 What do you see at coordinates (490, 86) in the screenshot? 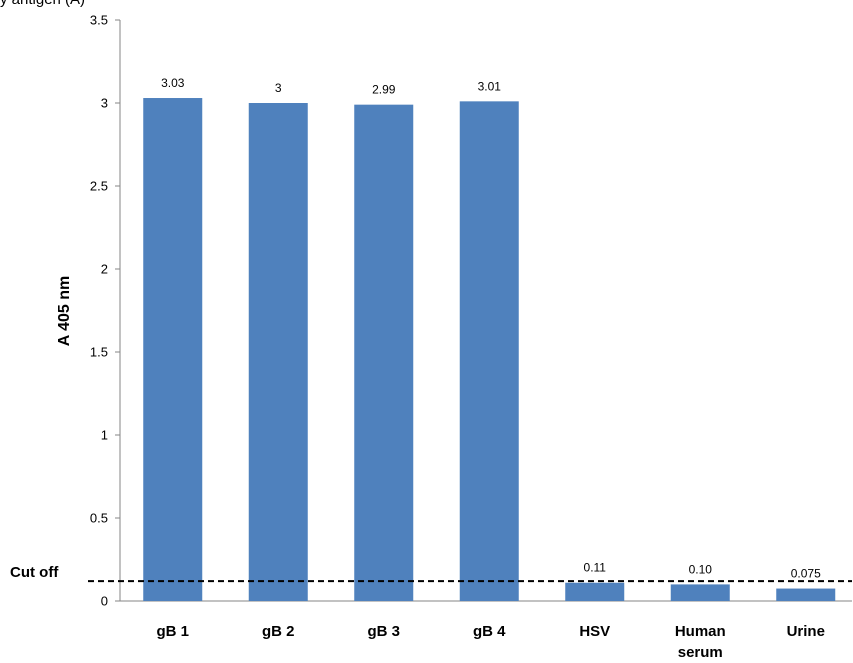
I see `data-label: 3.01` at bounding box center [490, 86].